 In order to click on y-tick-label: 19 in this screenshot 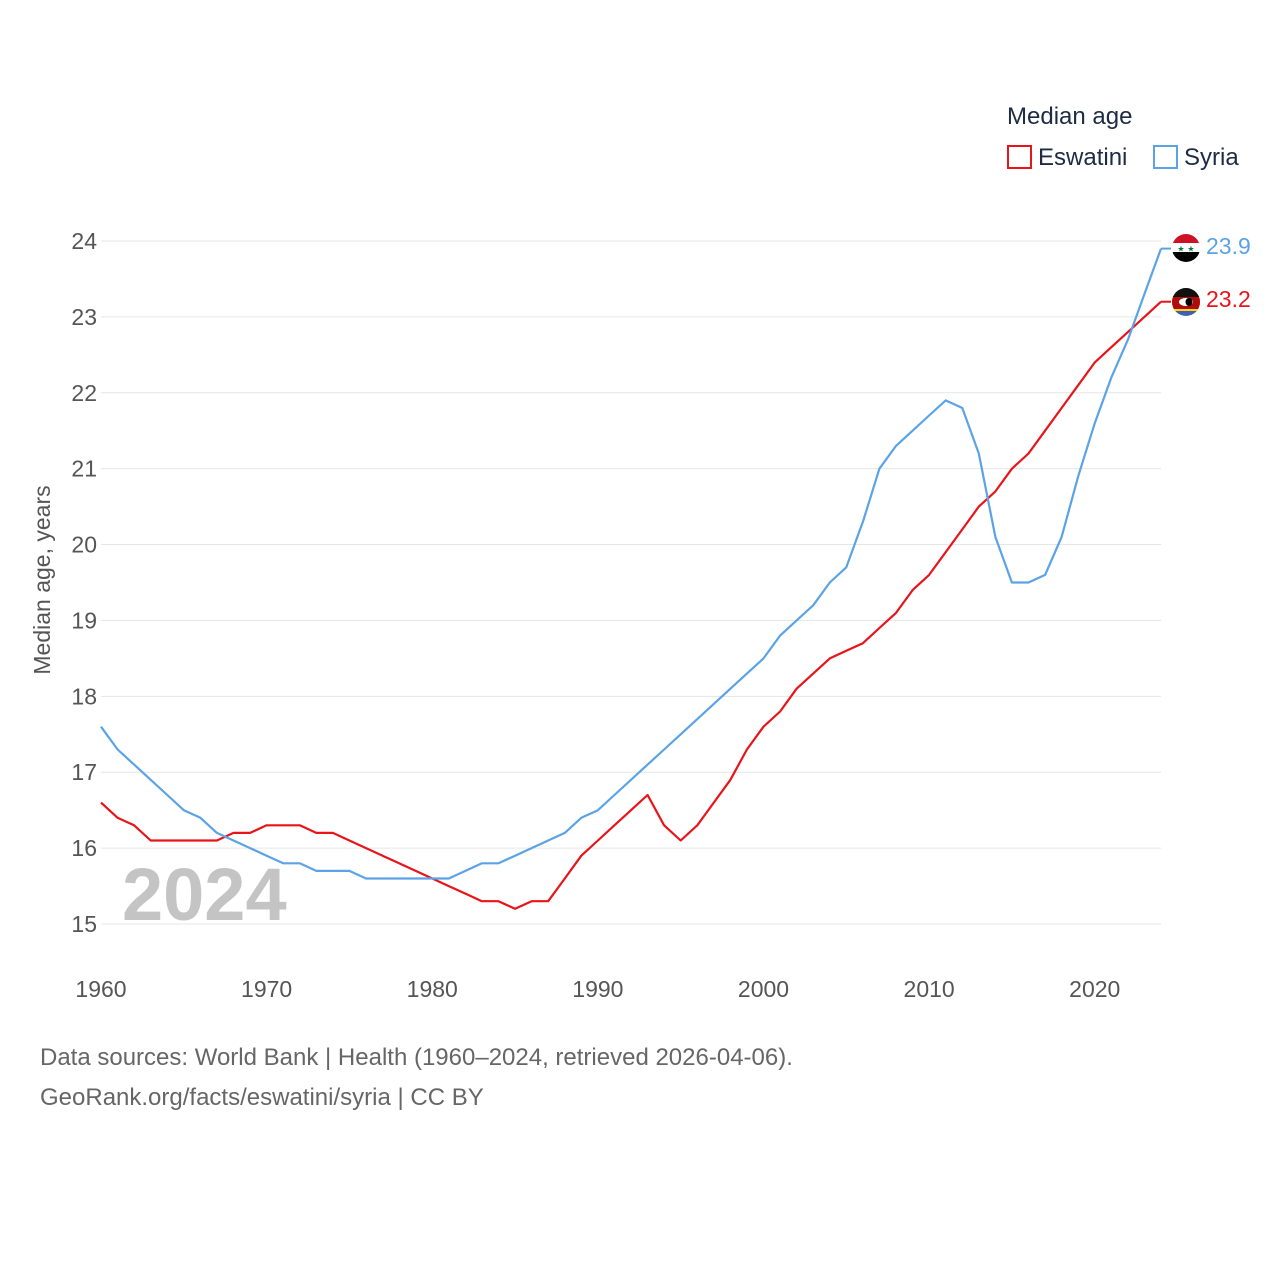, I will do `click(84, 620)`.